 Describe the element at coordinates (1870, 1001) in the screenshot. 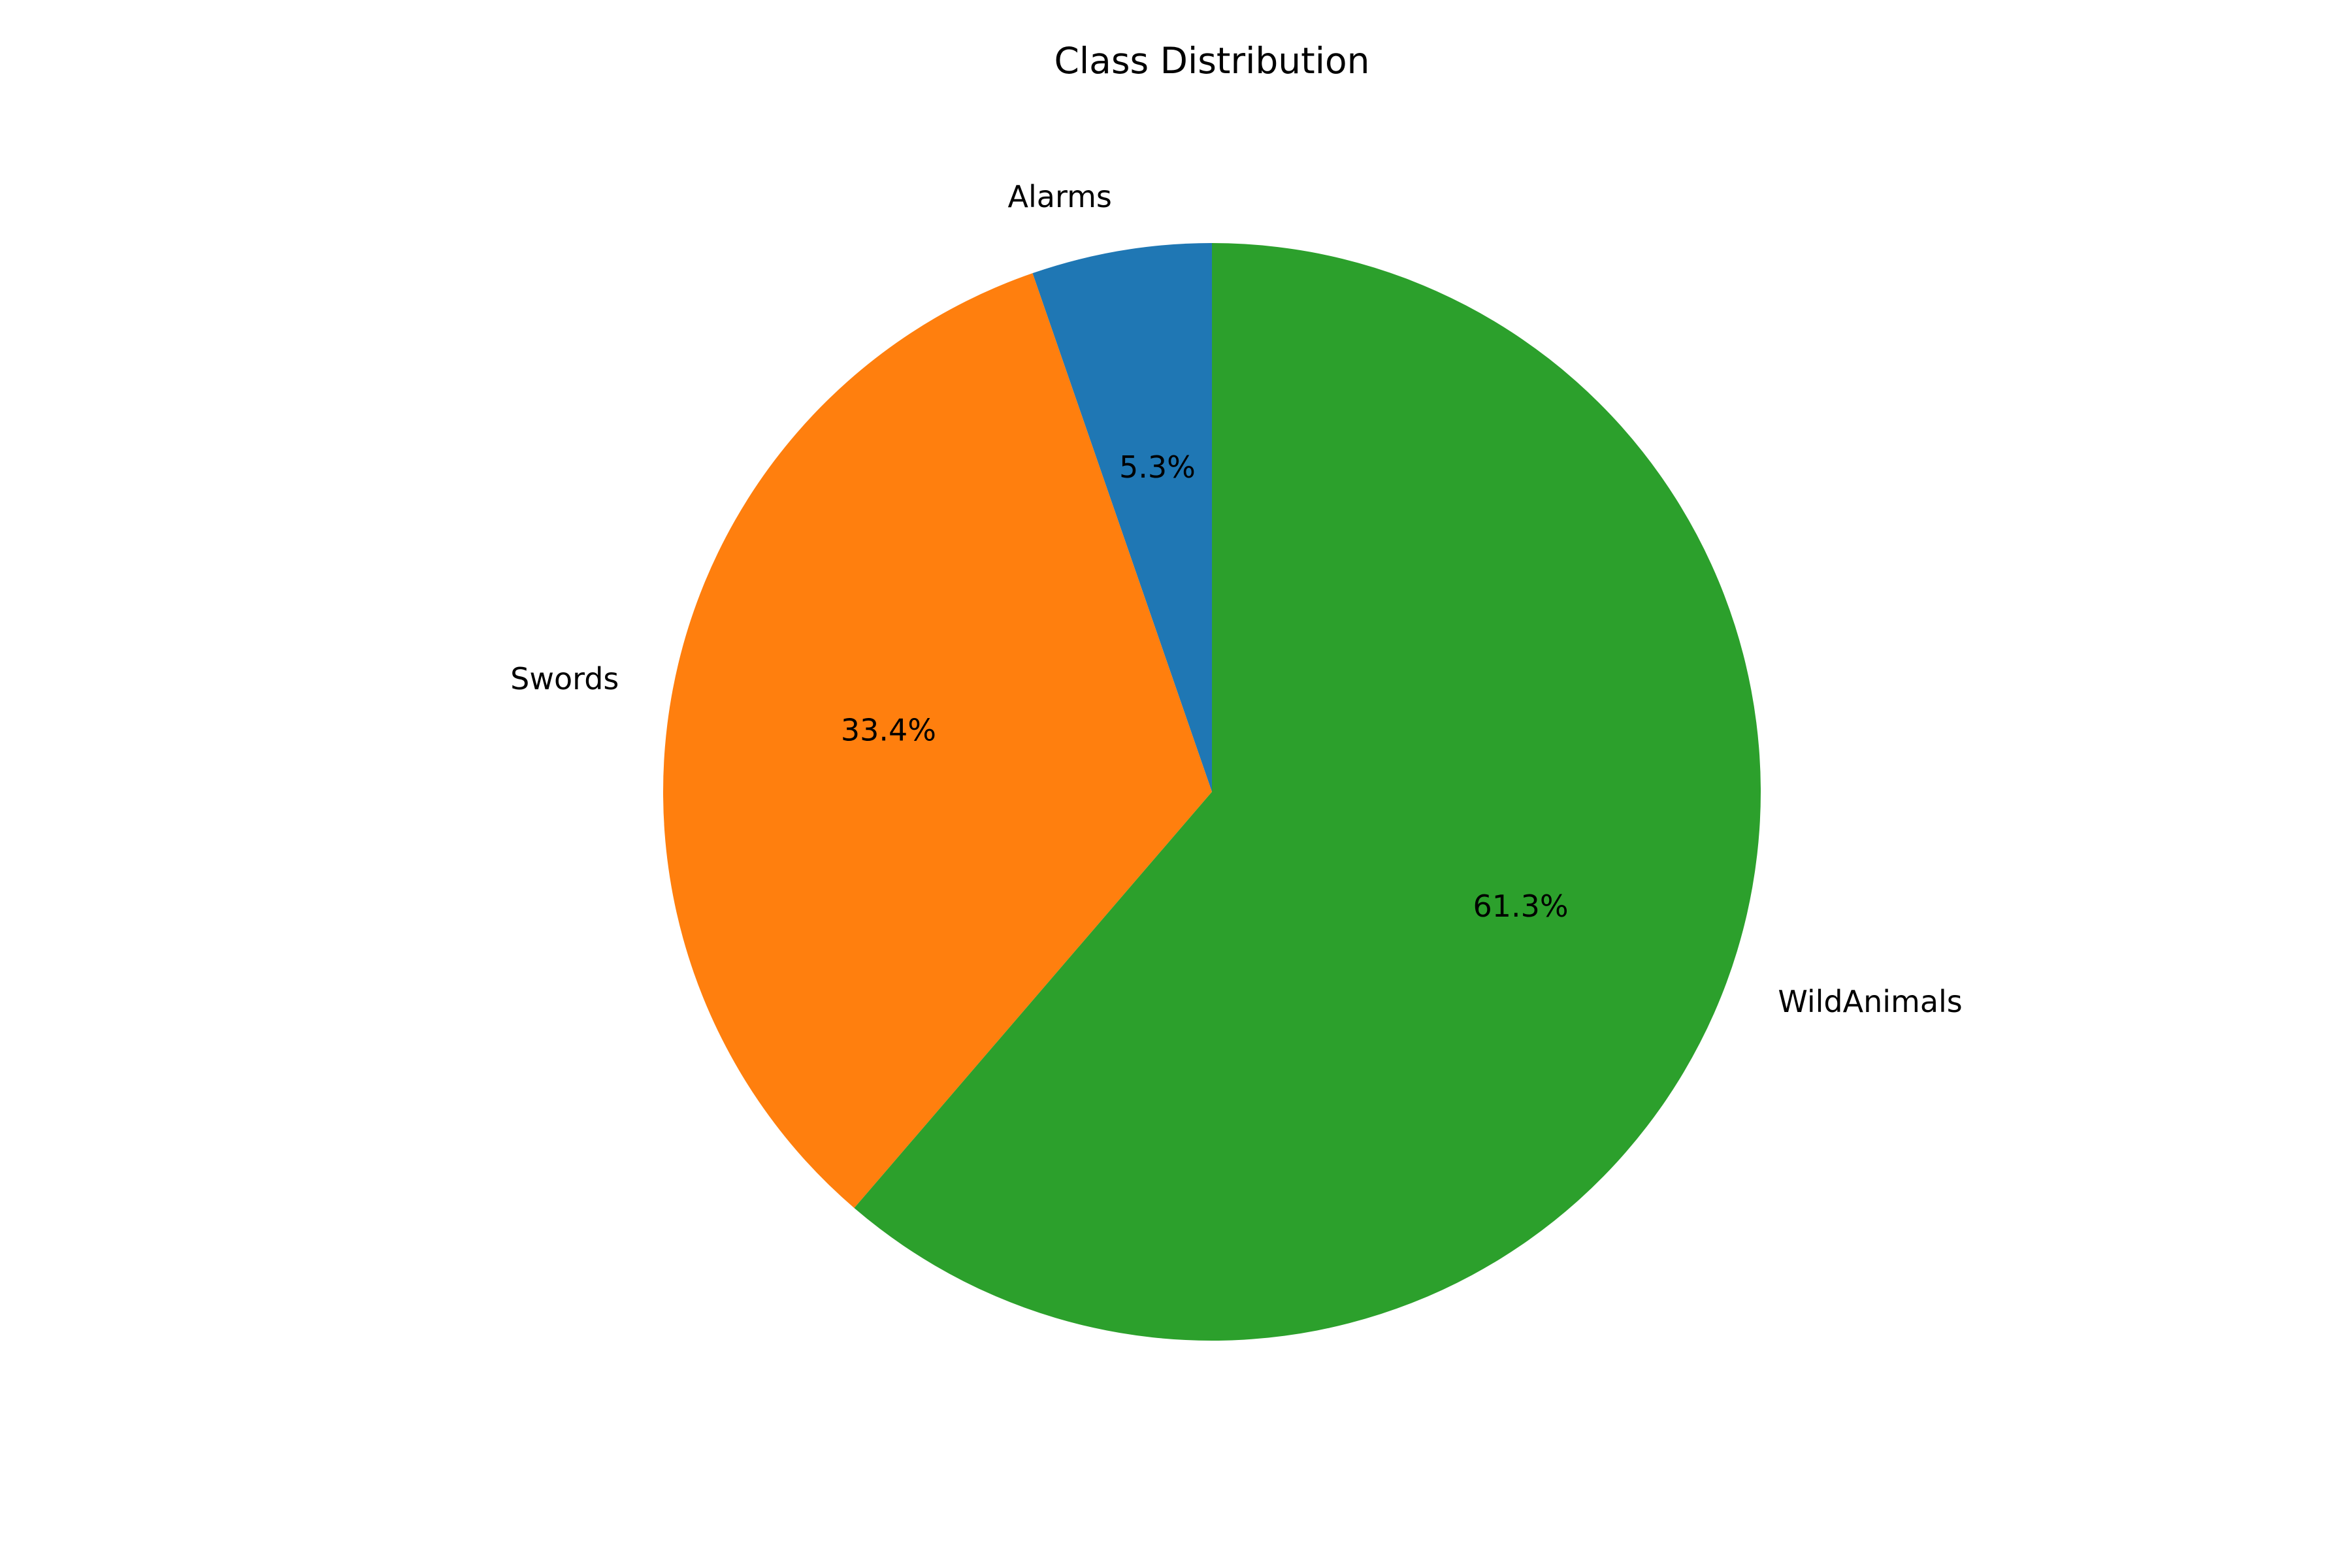

I see `slice-label-wildanimals: WildAnimals` at that location.